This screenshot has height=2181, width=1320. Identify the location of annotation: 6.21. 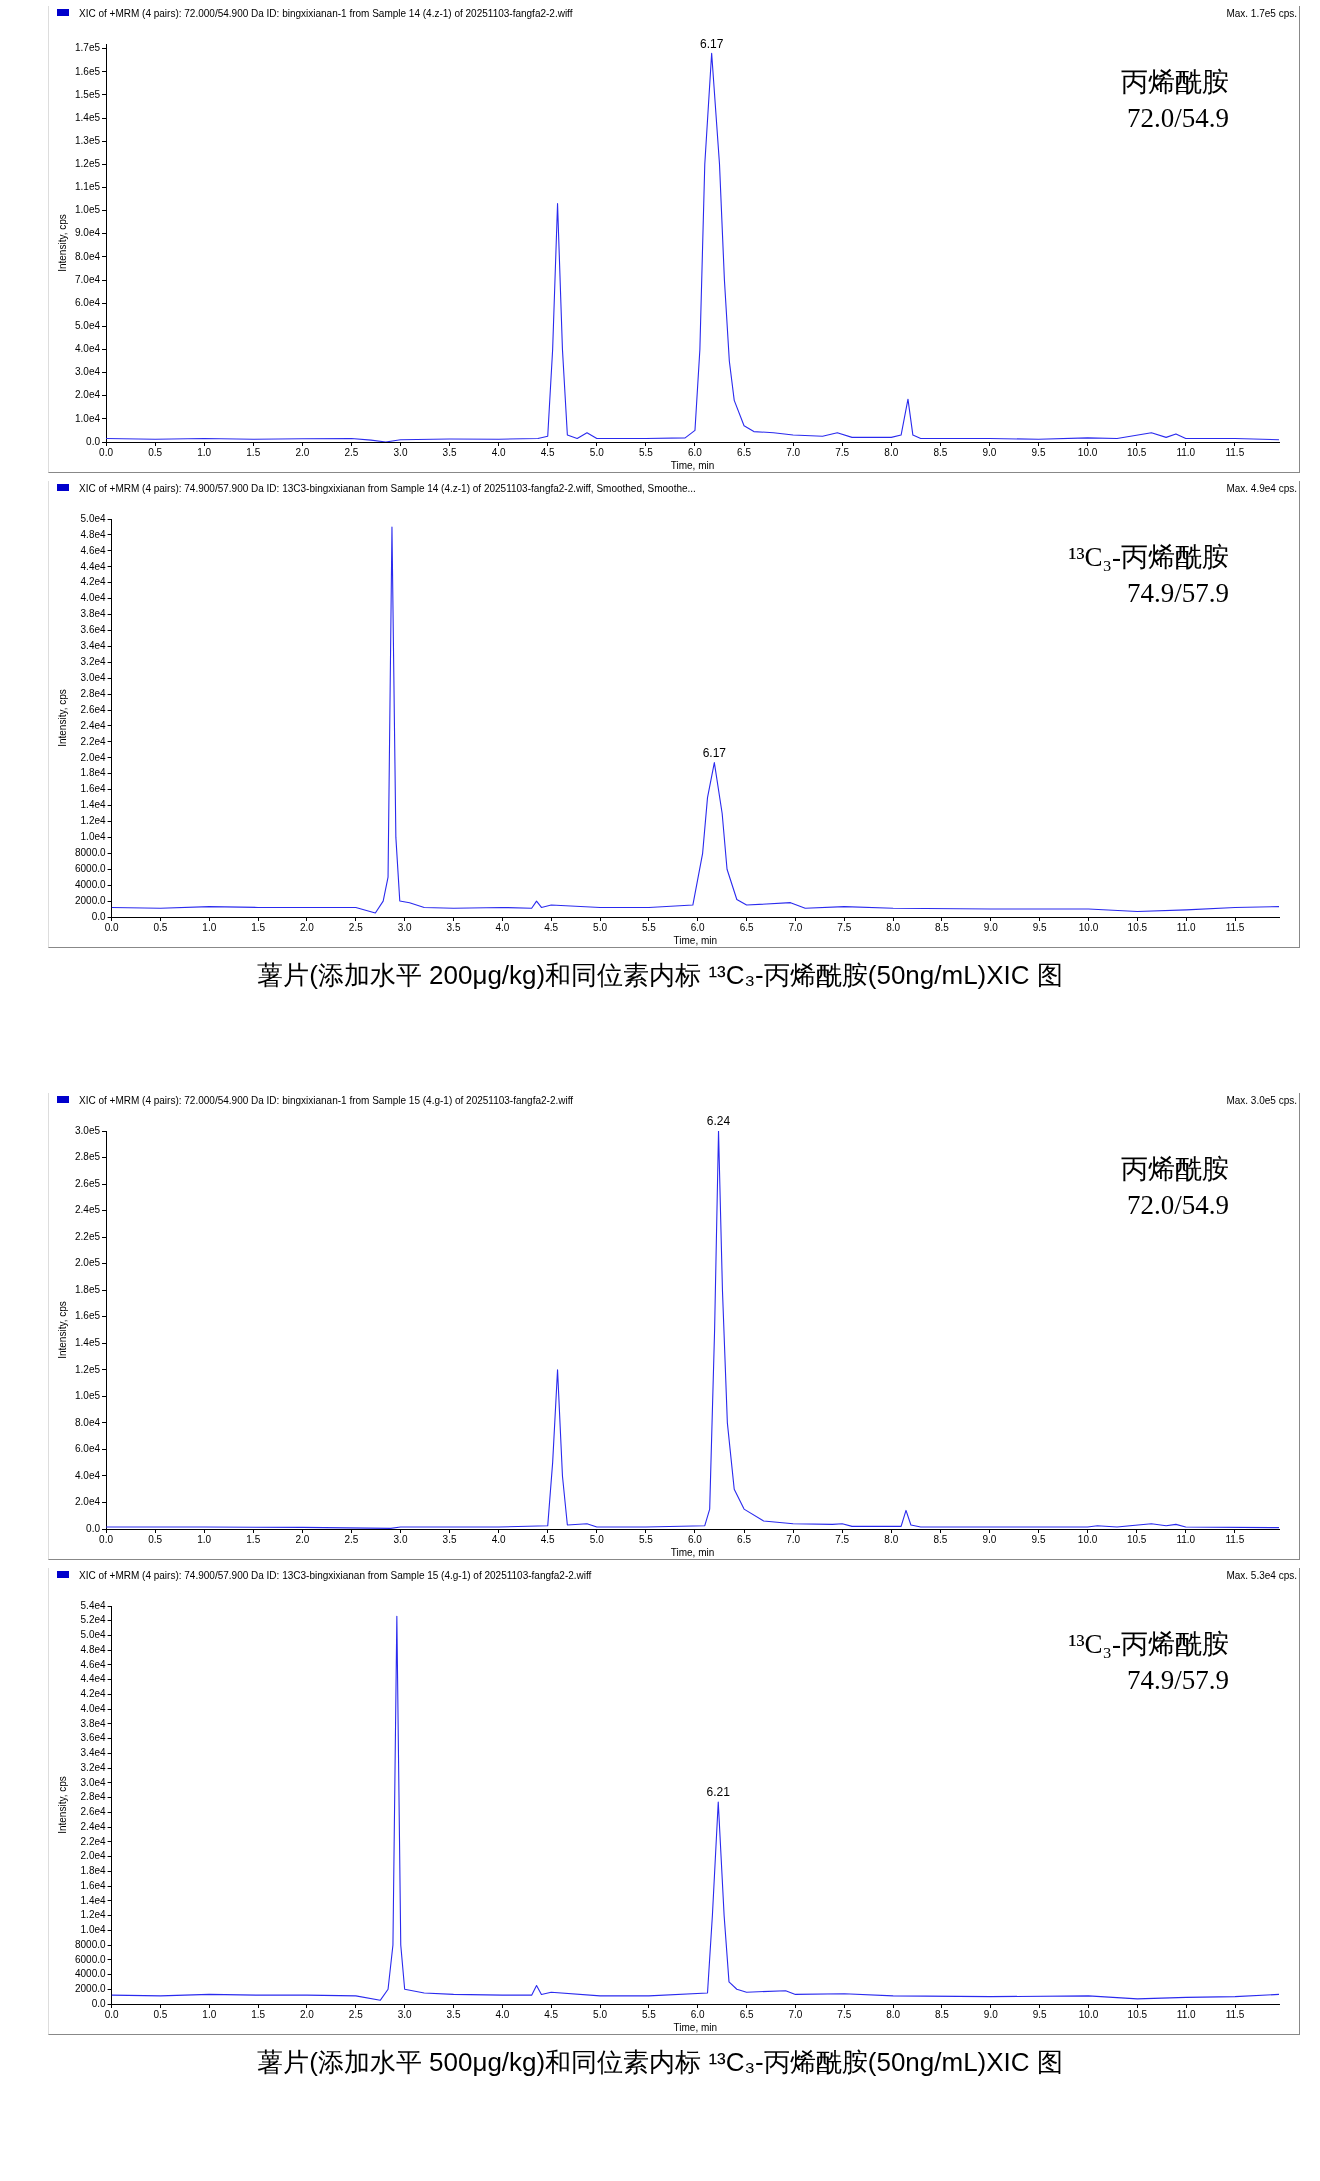
(718, 1792).